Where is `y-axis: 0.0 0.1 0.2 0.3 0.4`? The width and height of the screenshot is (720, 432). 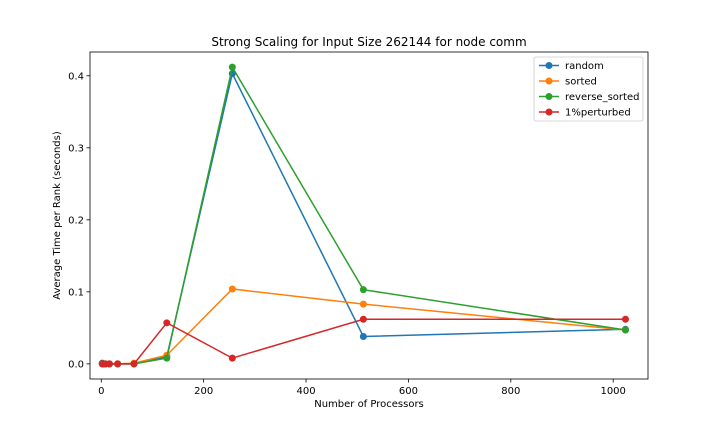 y-axis: 0.0 0.1 0.2 0.3 0.4 is located at coordinates (79, 220).